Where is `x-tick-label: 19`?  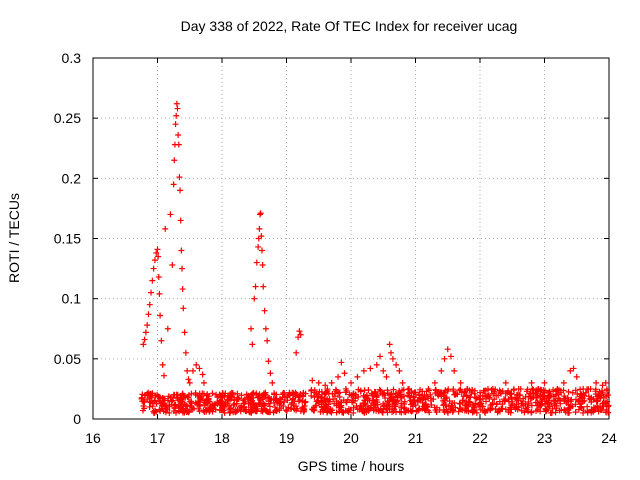
x-tick-label: 19 is located at coordinates (287, 438).